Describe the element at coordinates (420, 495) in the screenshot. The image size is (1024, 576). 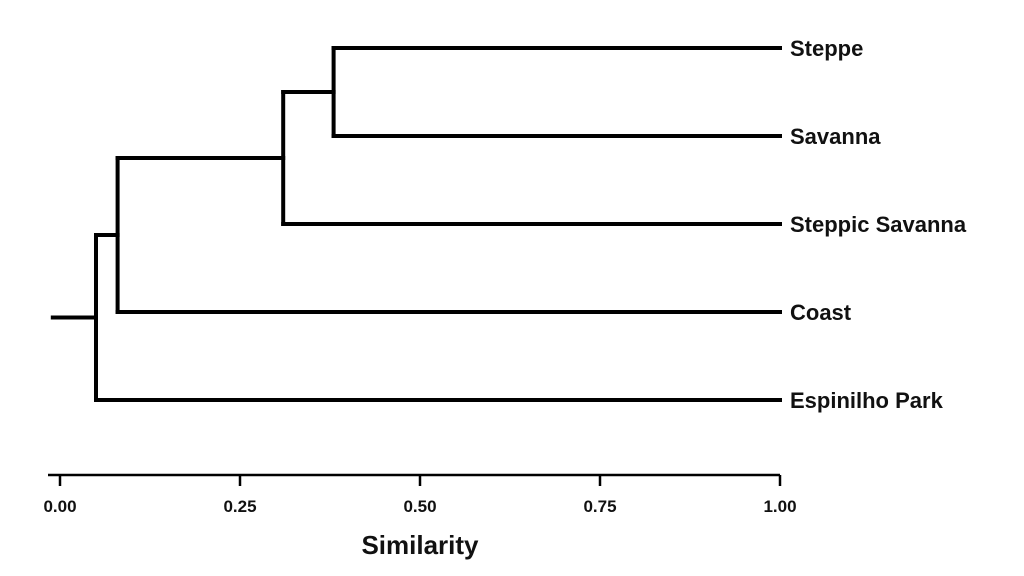
I see `axis-ticks: 0.00 0.25 0.50 0.75 1.00` at that location.